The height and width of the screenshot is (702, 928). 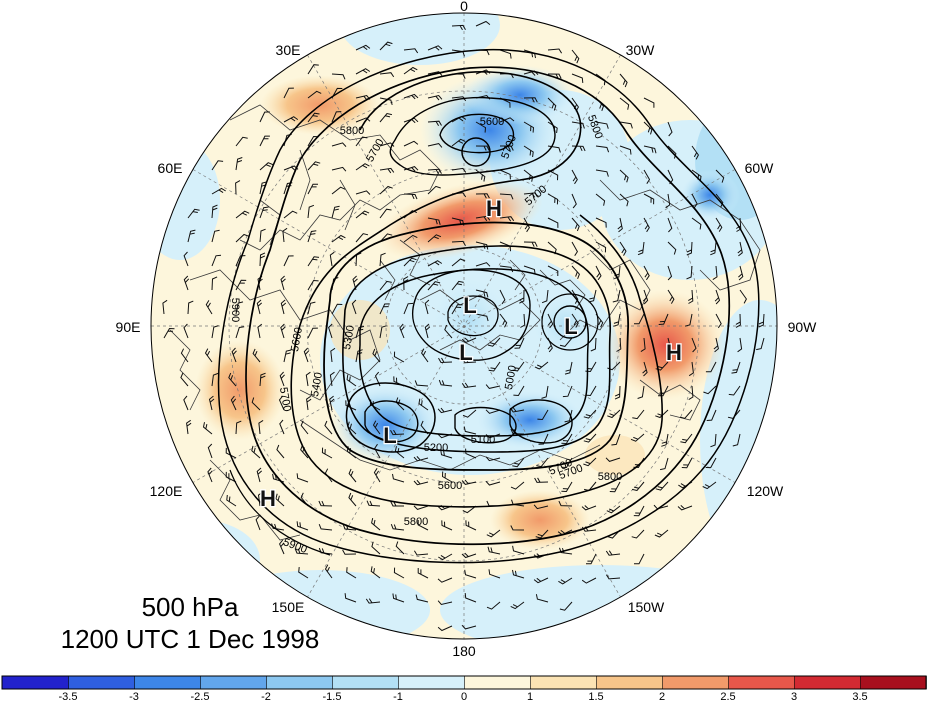 What do you see at coordinates (465, 352) in the screenshot?
I see `low-center-label: L` at bounding box center [465, 352].